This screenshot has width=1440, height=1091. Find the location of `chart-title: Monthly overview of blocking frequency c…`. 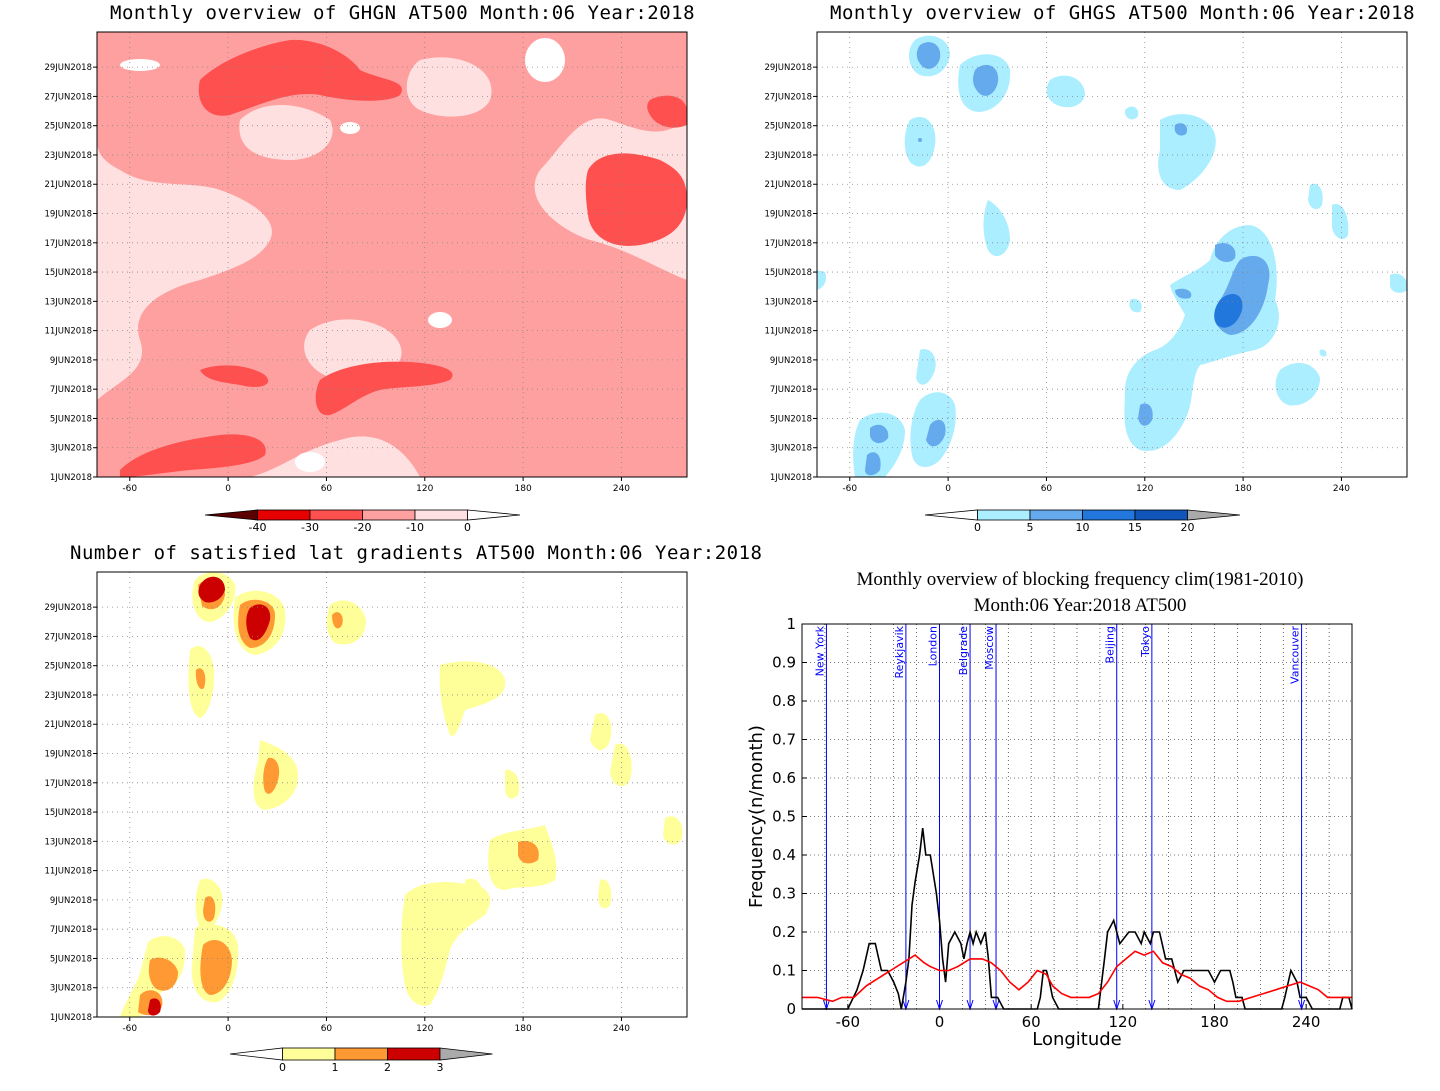

chart-title: Monthly overview of blocking frequency c… is located at coordinates (1080, 579).